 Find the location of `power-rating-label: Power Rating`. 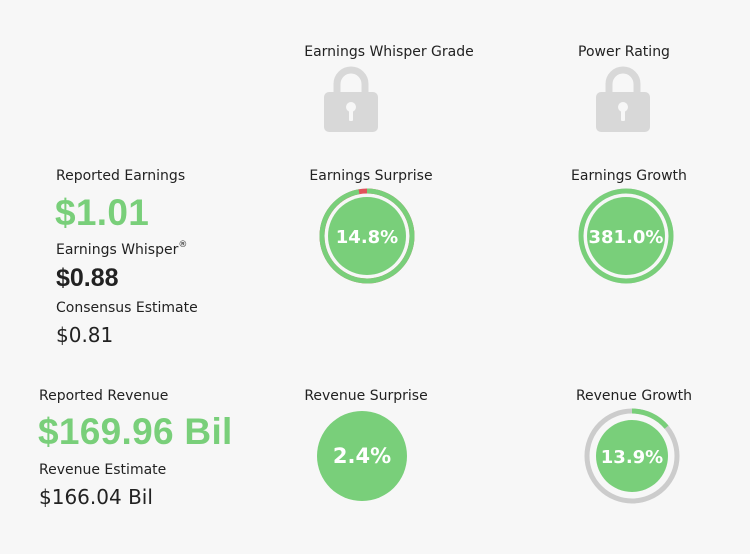

power-rating-label: Power Rating is located at coordinates (624, 52).